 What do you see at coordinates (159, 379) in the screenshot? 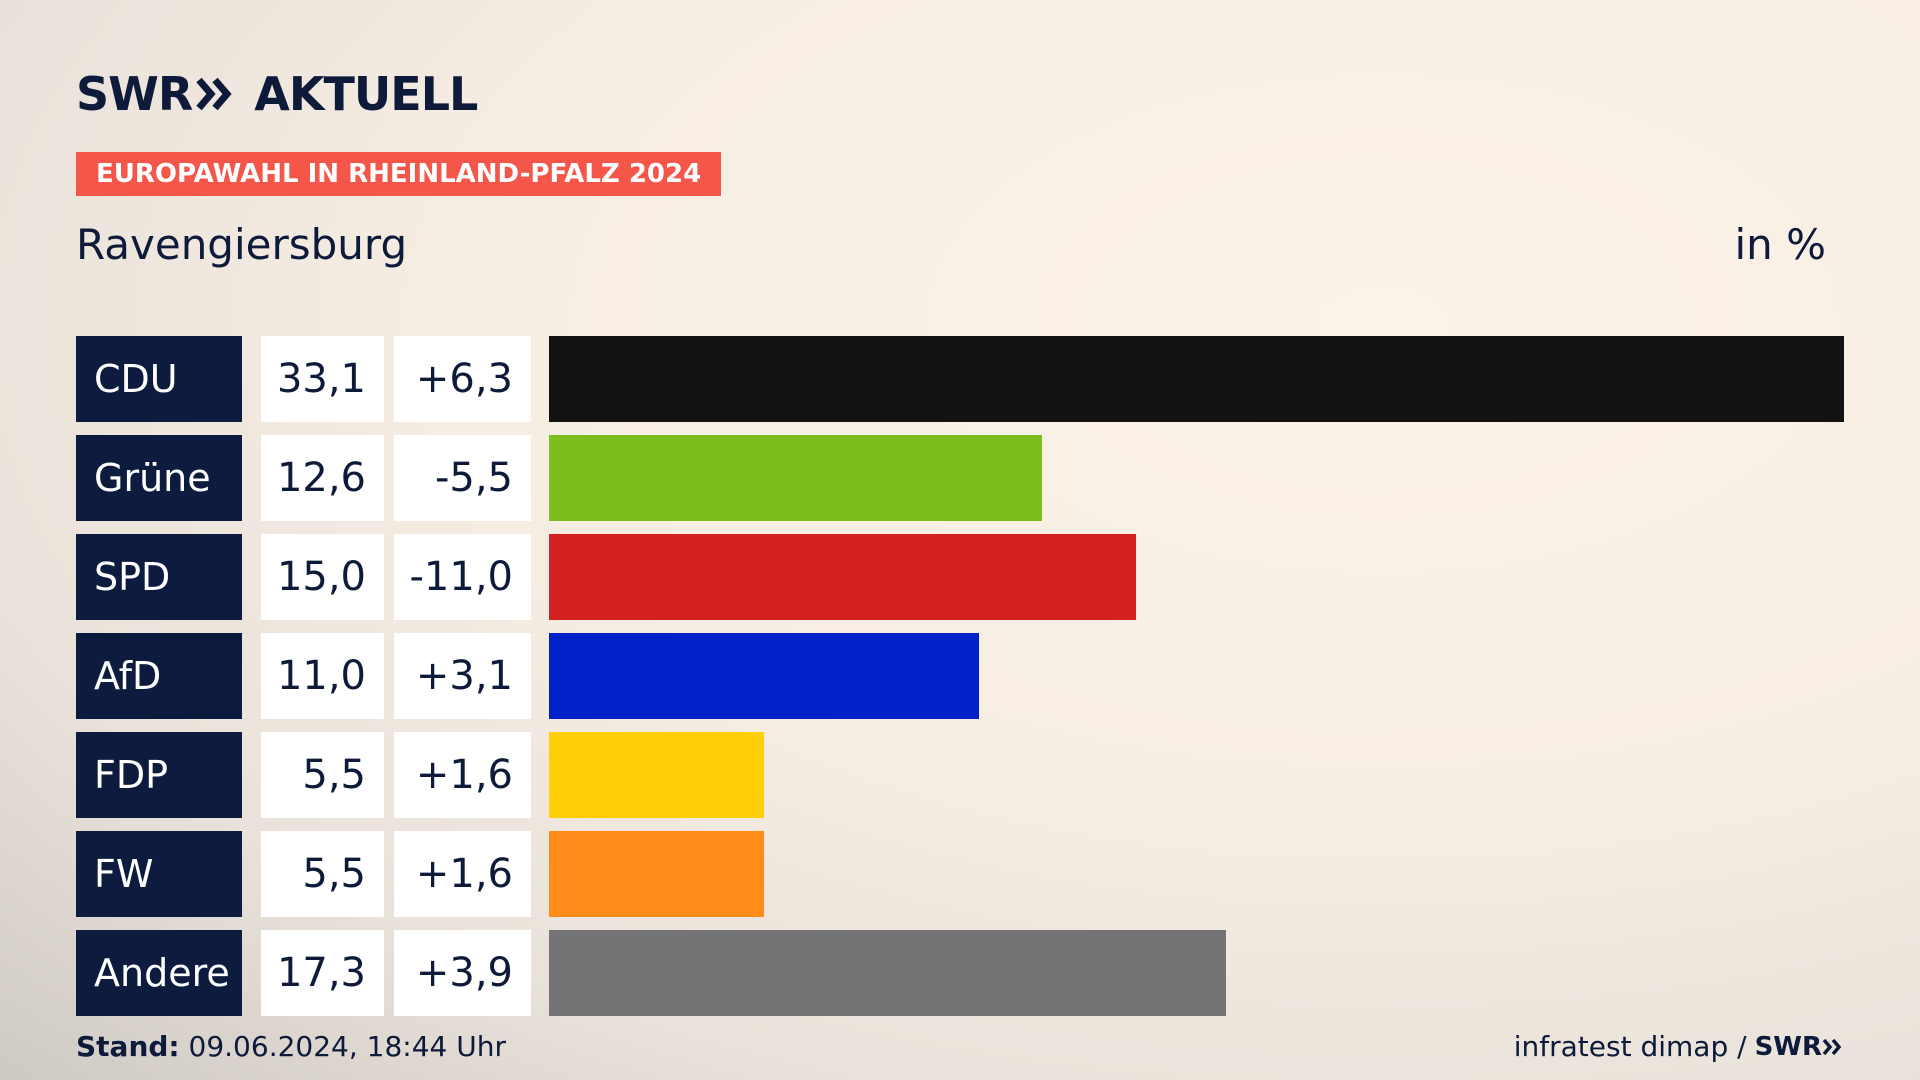
I see `party-label: CDU` at bounding box center [159, 379].